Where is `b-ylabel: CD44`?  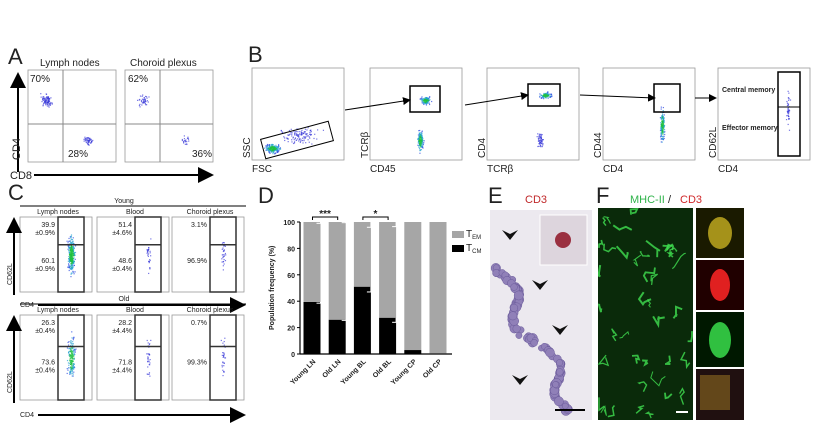
b-ylabel: CD44 is located at coordinates (598, 145).